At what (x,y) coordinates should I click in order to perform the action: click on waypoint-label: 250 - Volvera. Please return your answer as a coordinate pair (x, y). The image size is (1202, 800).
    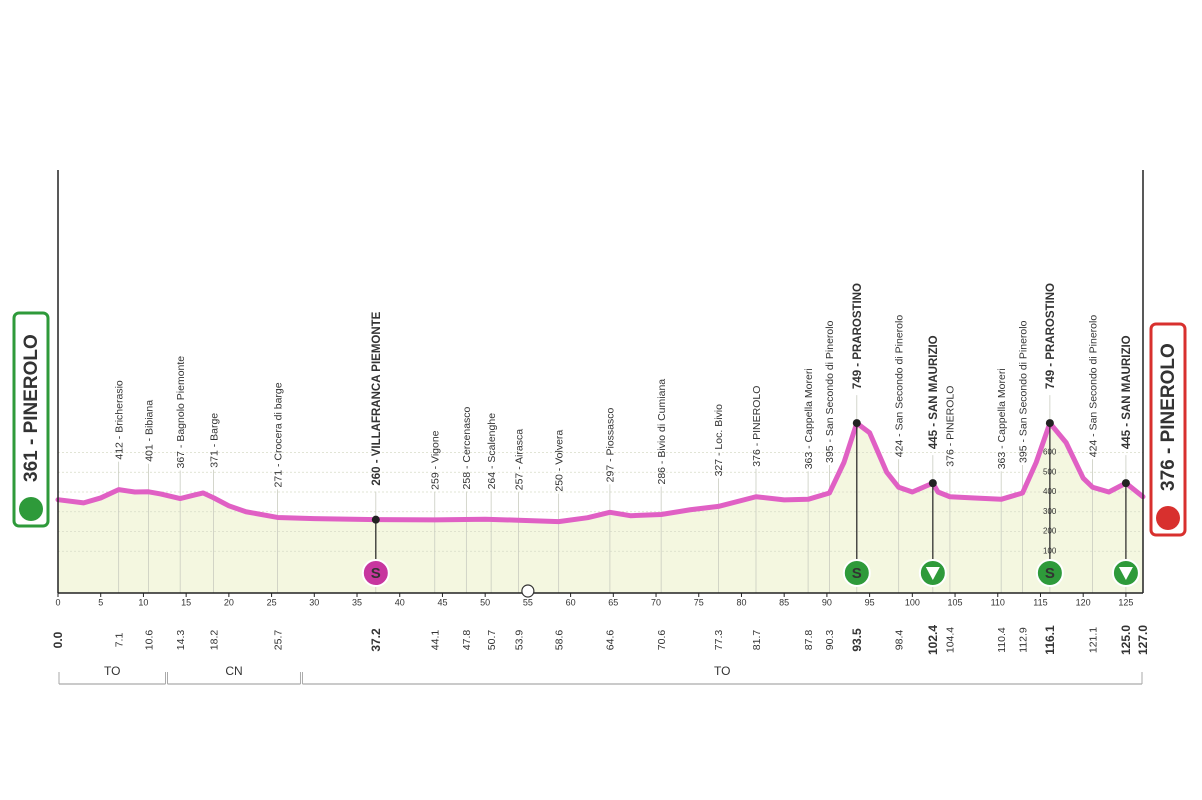
    Looking at the image, I should click on (559, 461).